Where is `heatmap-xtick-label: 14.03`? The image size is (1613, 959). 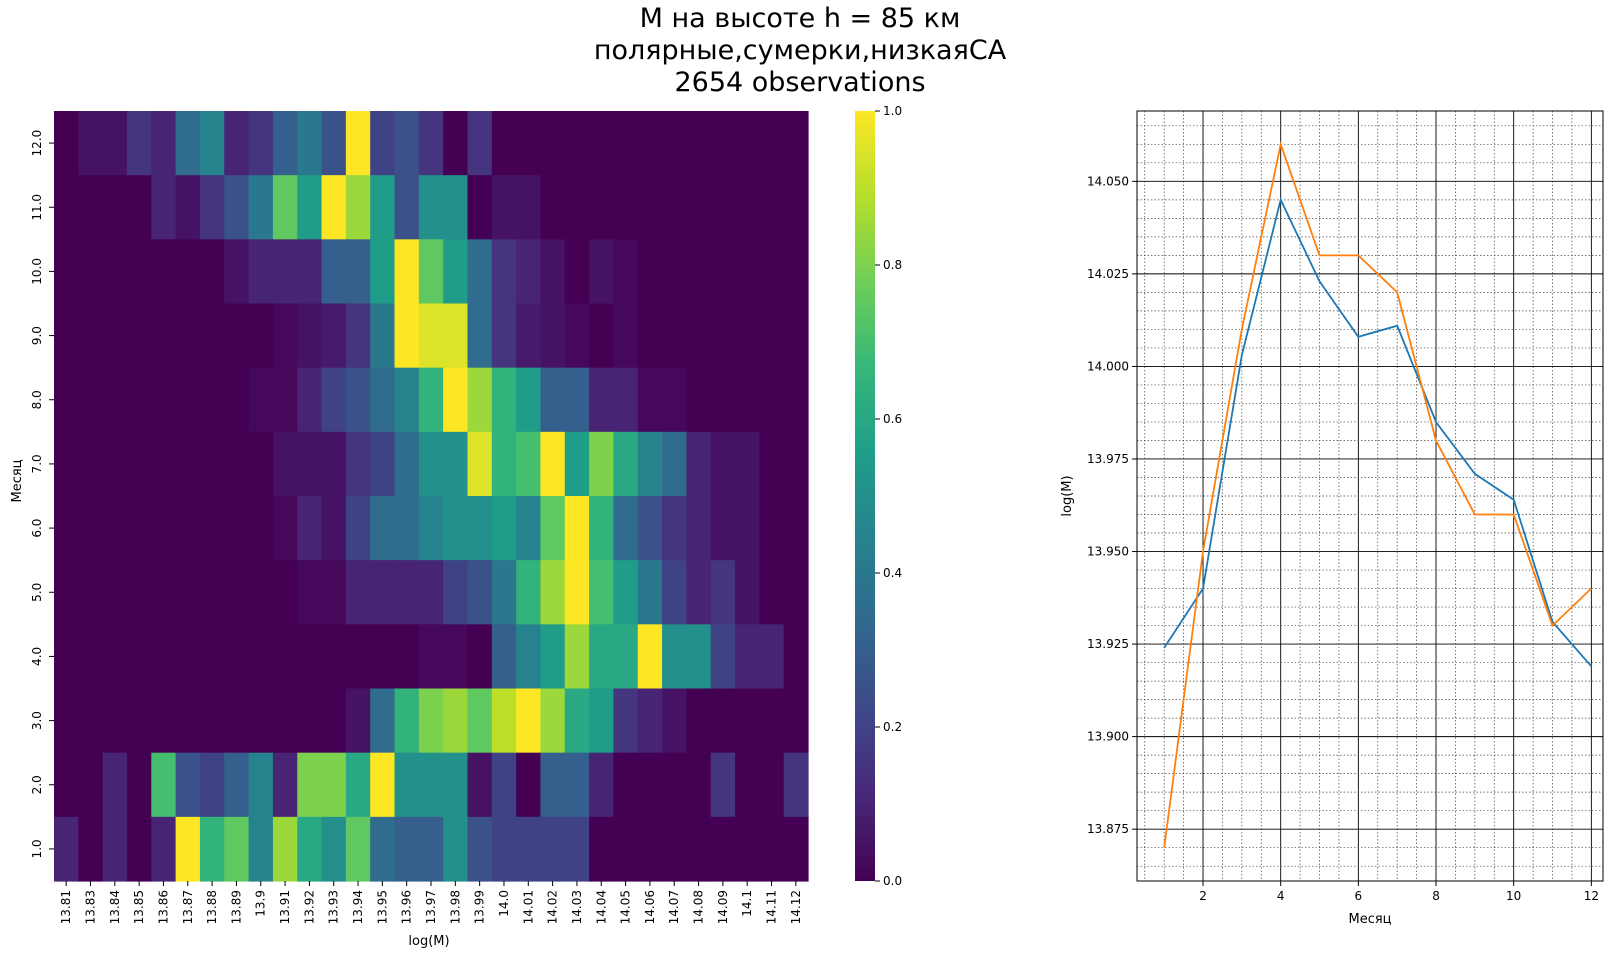 heatmap-xtick-label: 14.03 is located at coordinates (577, 907).